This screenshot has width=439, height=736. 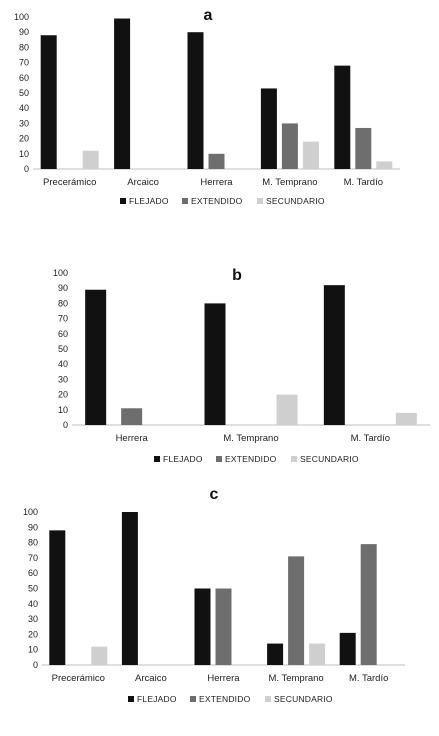 I want to click on chart-title: c, so click(x=214, y=494).